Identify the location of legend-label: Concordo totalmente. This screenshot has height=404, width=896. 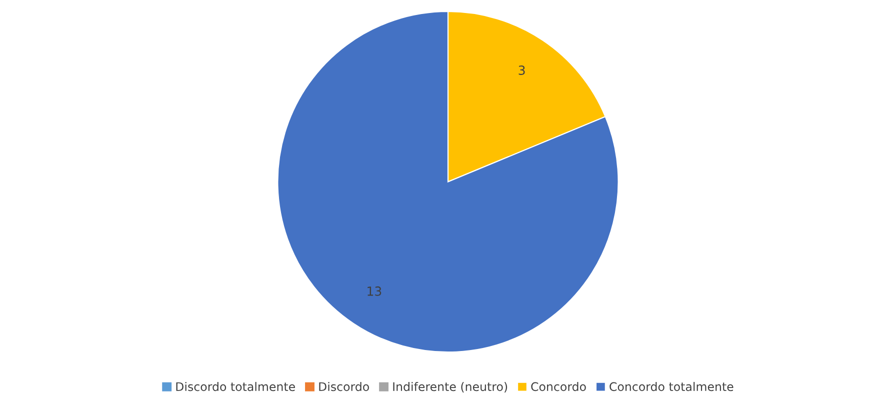
(672, 387).